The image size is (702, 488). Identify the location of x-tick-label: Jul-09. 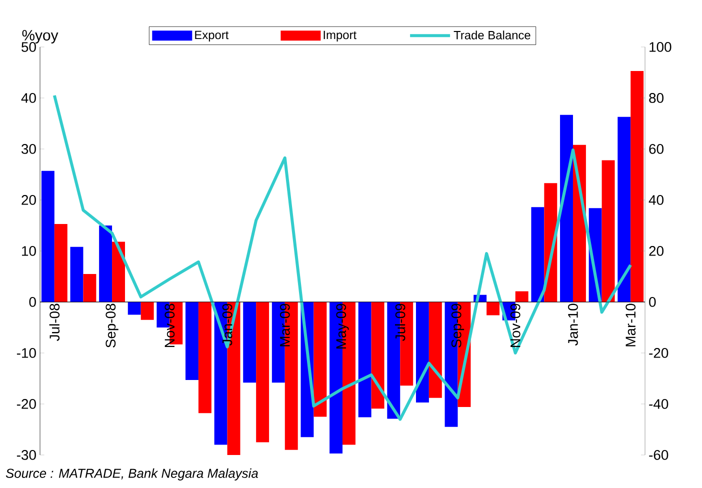
(400, 322).